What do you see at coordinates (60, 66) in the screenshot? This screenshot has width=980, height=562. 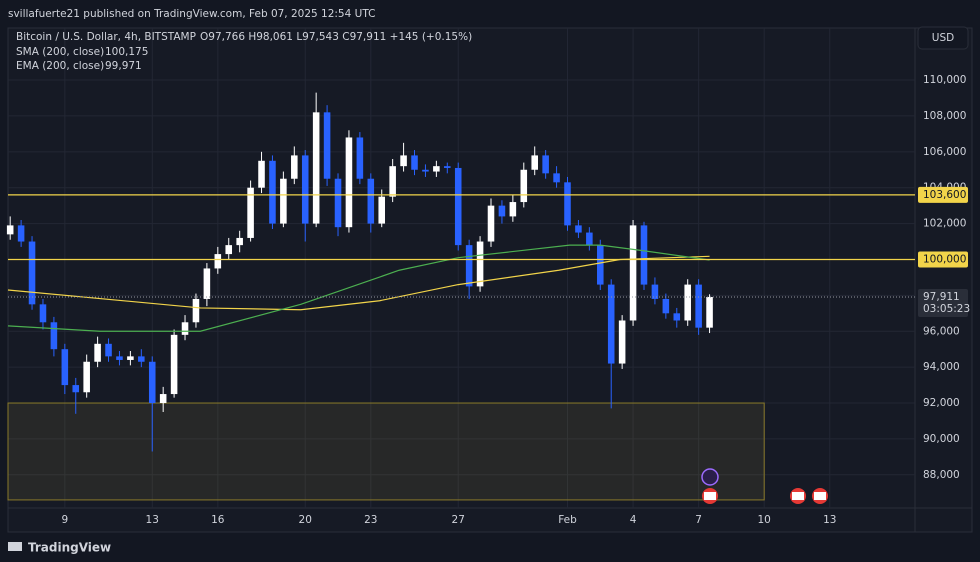 I see `legend-label: EMA (200, close)` at bounding box center [60, 66].